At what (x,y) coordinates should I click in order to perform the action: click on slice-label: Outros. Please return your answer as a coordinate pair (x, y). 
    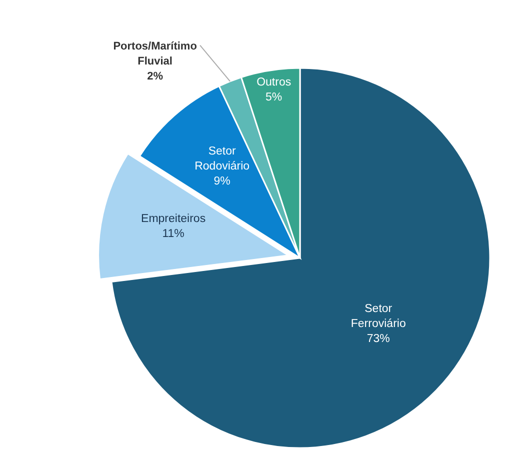
    Looking at the image, I should click on (274, 82).